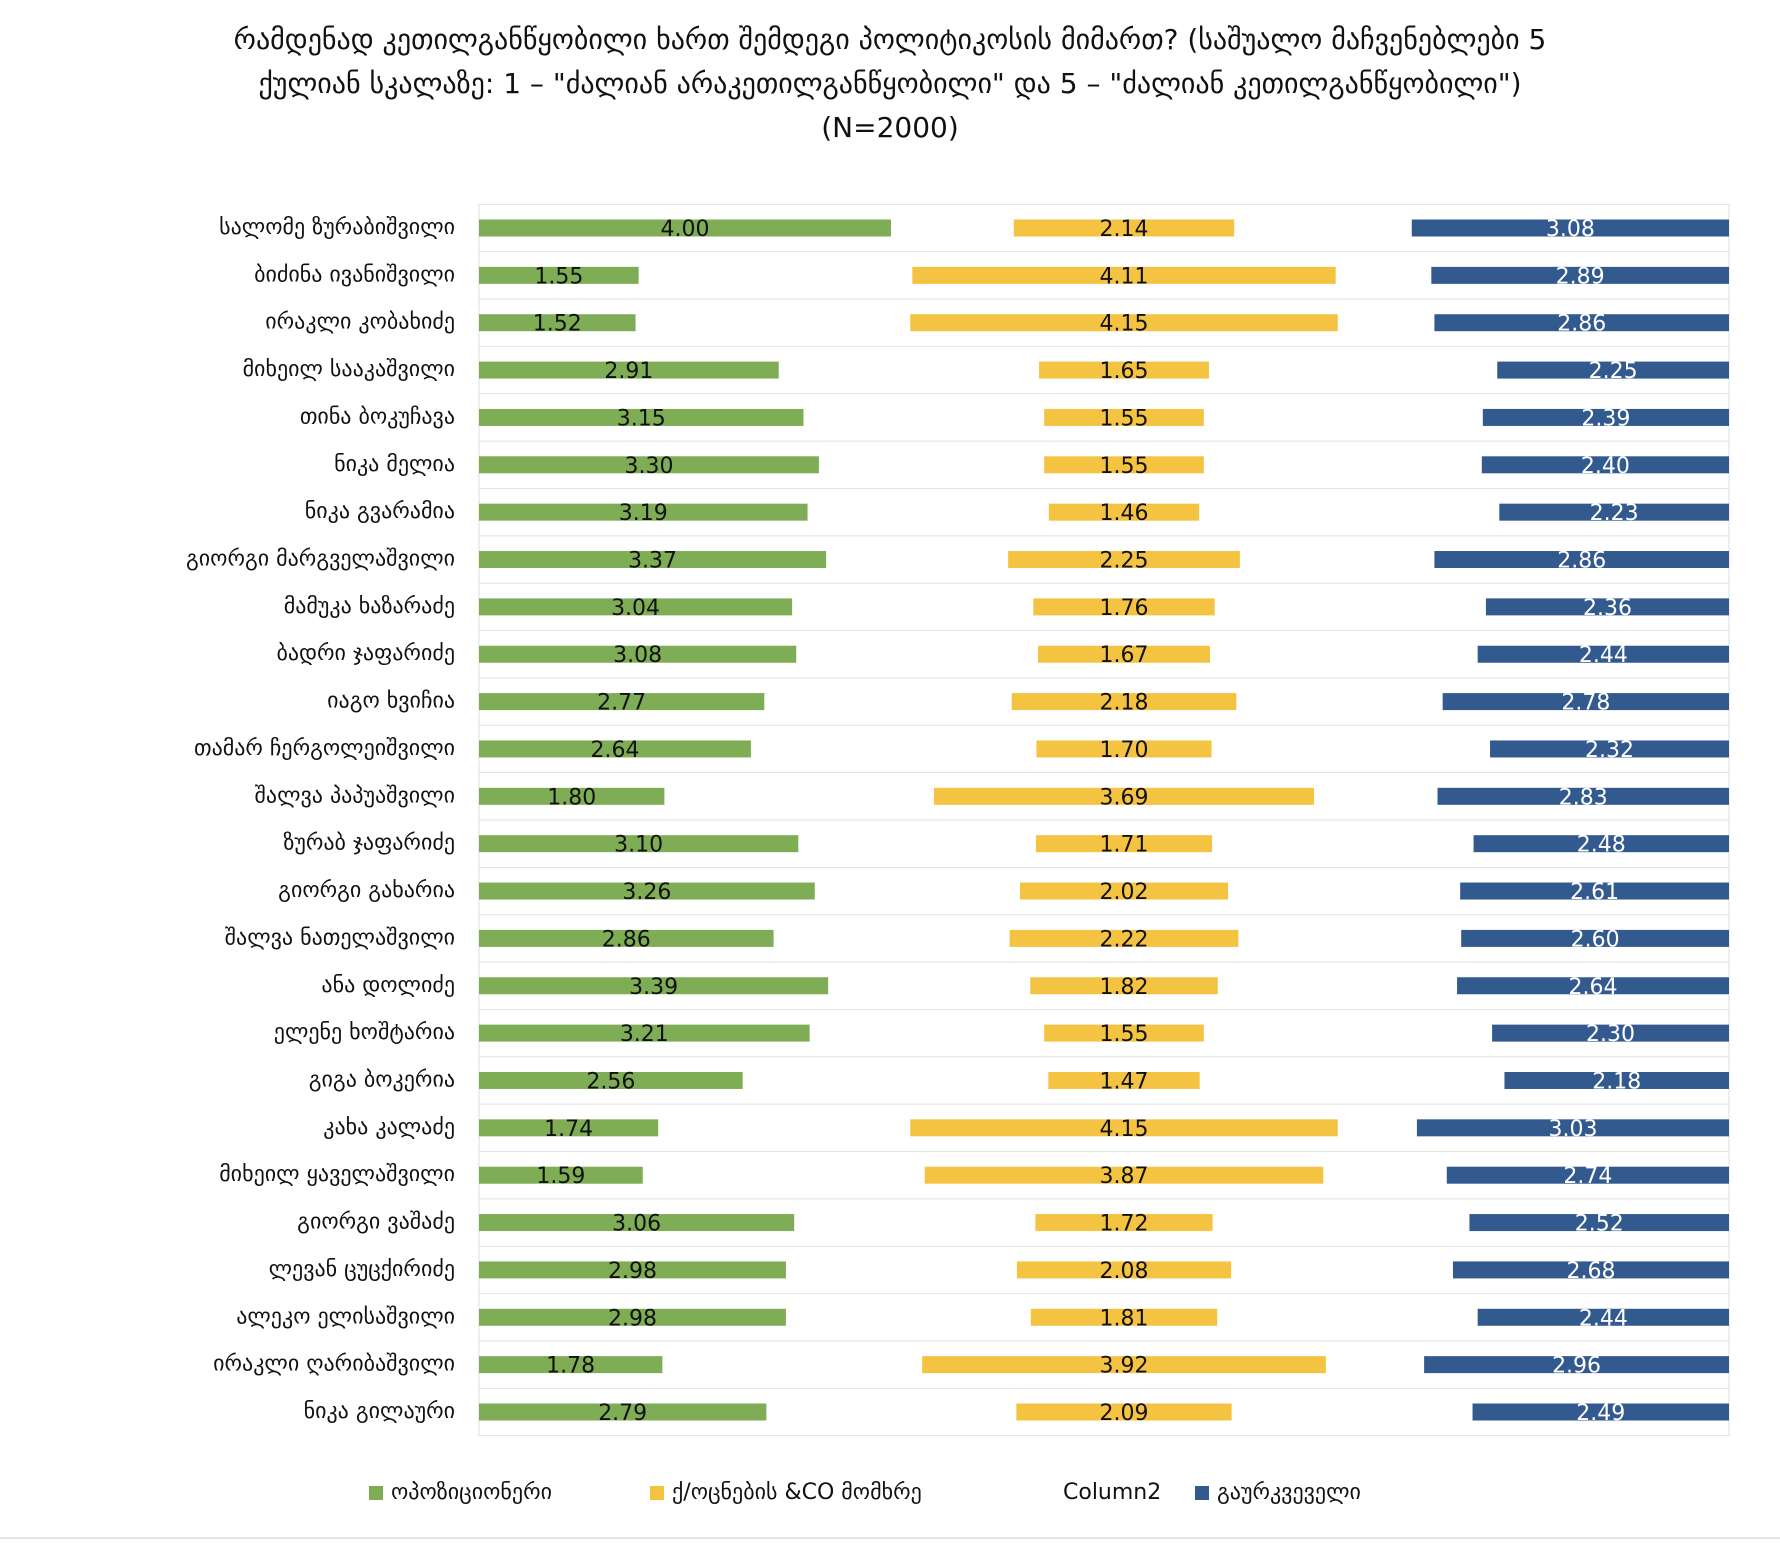 The height and width of the screenshot is (1556, 1780). Describe the element at coordinates (360, 322) in the screenshot. I see `category-label: ირაკლი კობახიძე` at that location.